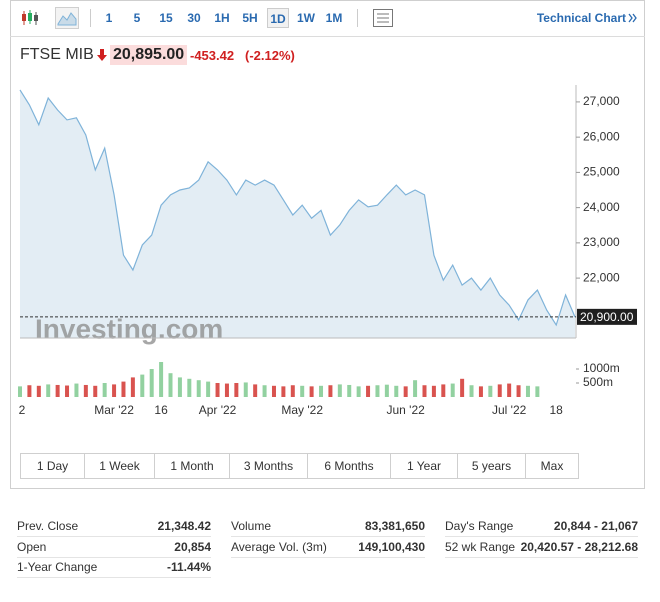  What do you see at coordinates (552, 466) in the screenshot?
I see `range-button: Max` at bounding box center [552, 466].